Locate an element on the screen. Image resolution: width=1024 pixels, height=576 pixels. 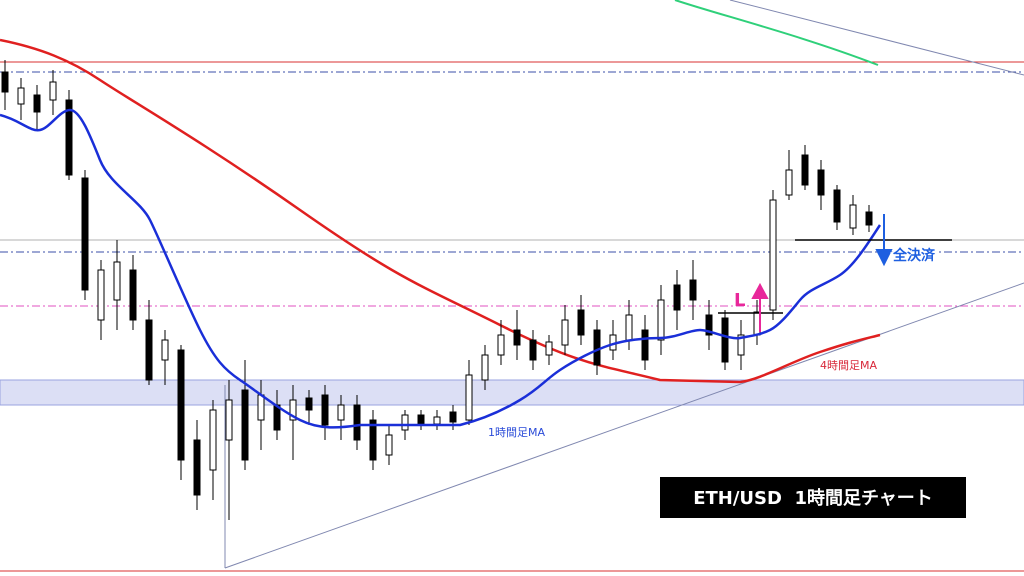
annotation: 4時間足MA is located at coordinates (848, 365).